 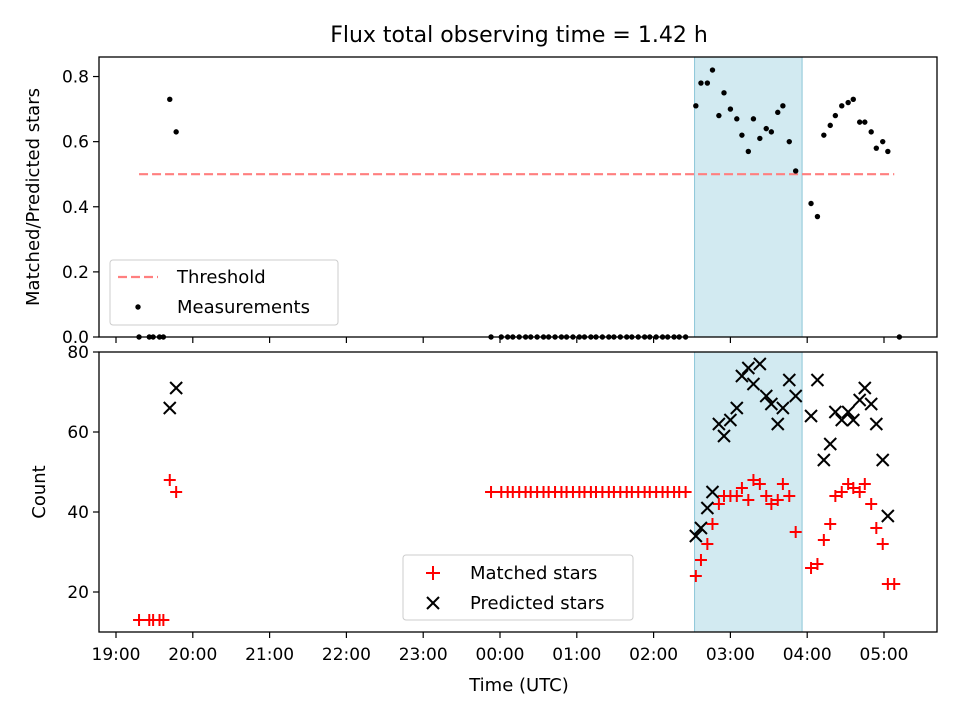 What do you see at coordinates (116, 655) in the screenshot?
I see `xtick-label: 19:00` at bounding box center [116, 655].